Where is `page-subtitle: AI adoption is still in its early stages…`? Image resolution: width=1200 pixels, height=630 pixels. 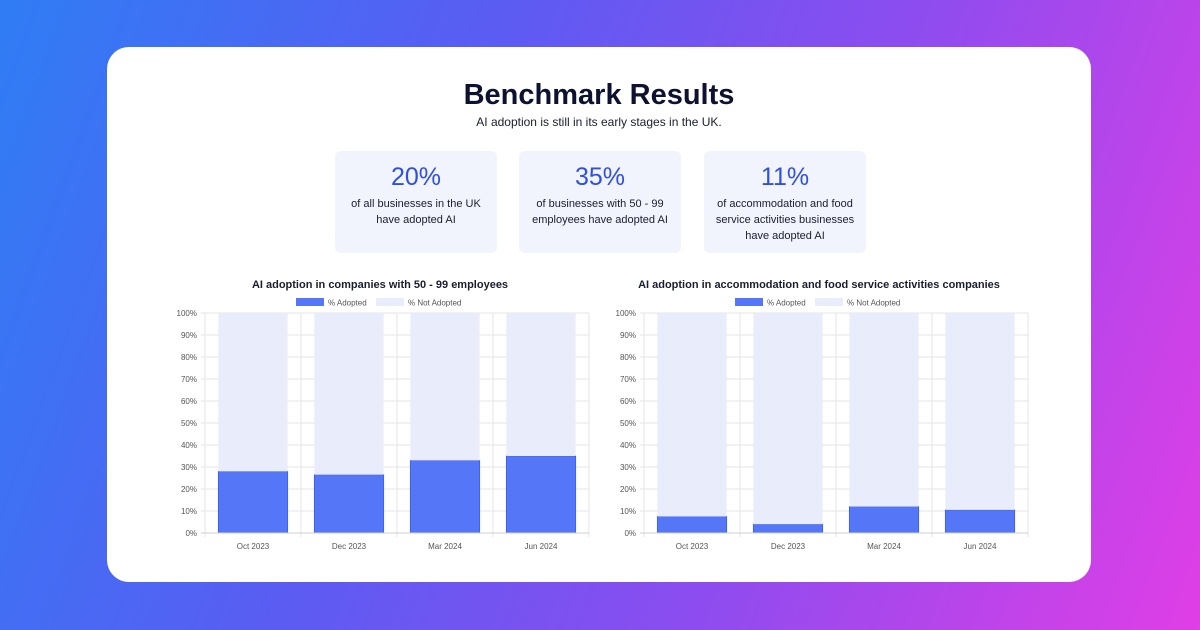
page-subtitle: AI adoption is still in its early stages… is located at coordinates (599, 122).